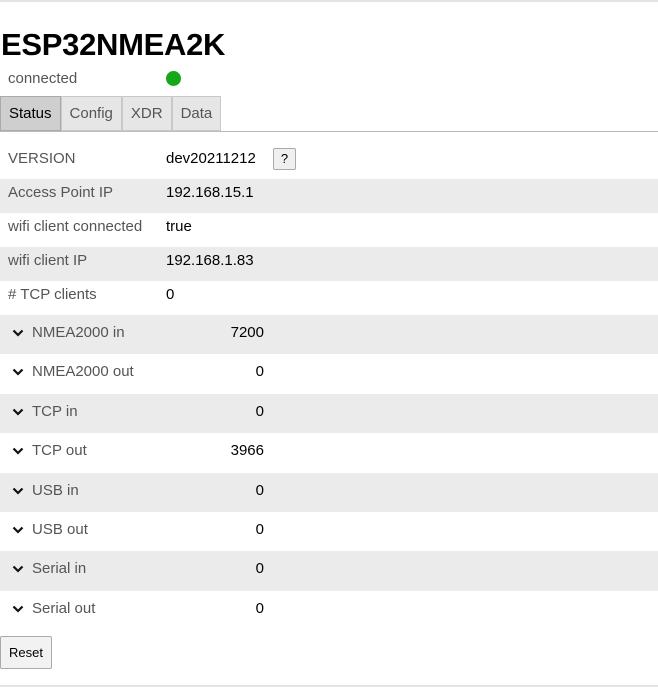 The height and width of the screenshot is (687, 658). I want to click on status-label: VERSION, so click(42, 158).